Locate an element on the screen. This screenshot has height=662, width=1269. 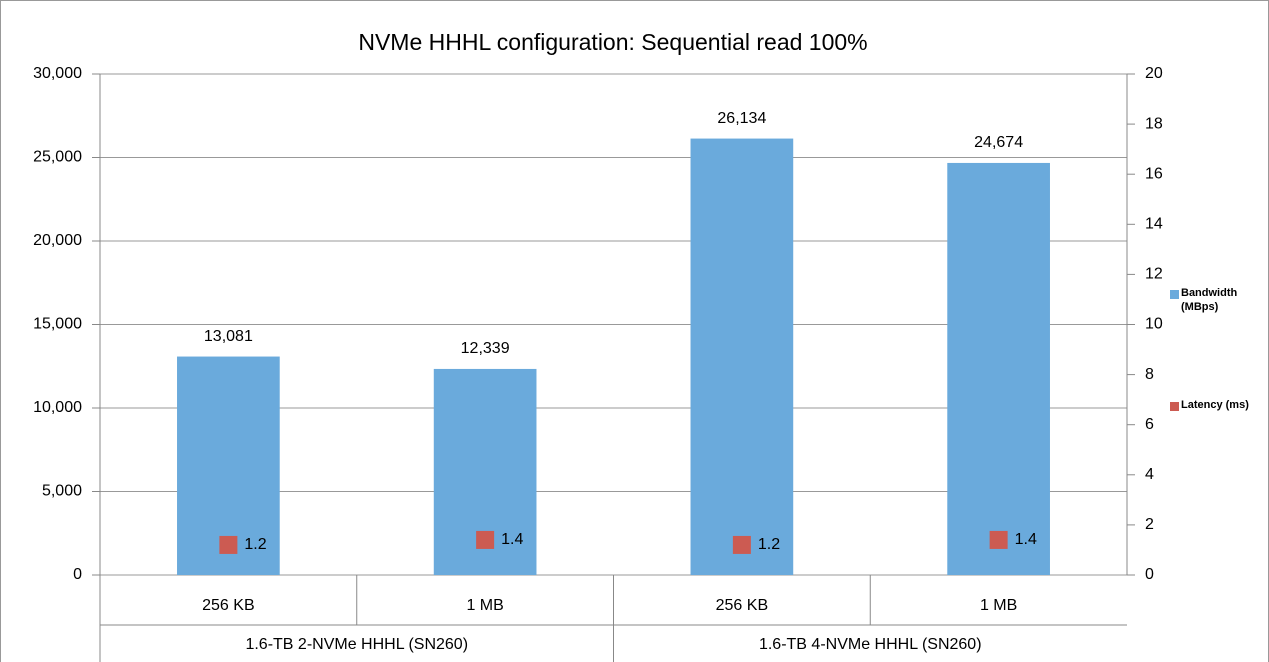
y-tick-label: 25,000 is located at coordinates (57, 157).